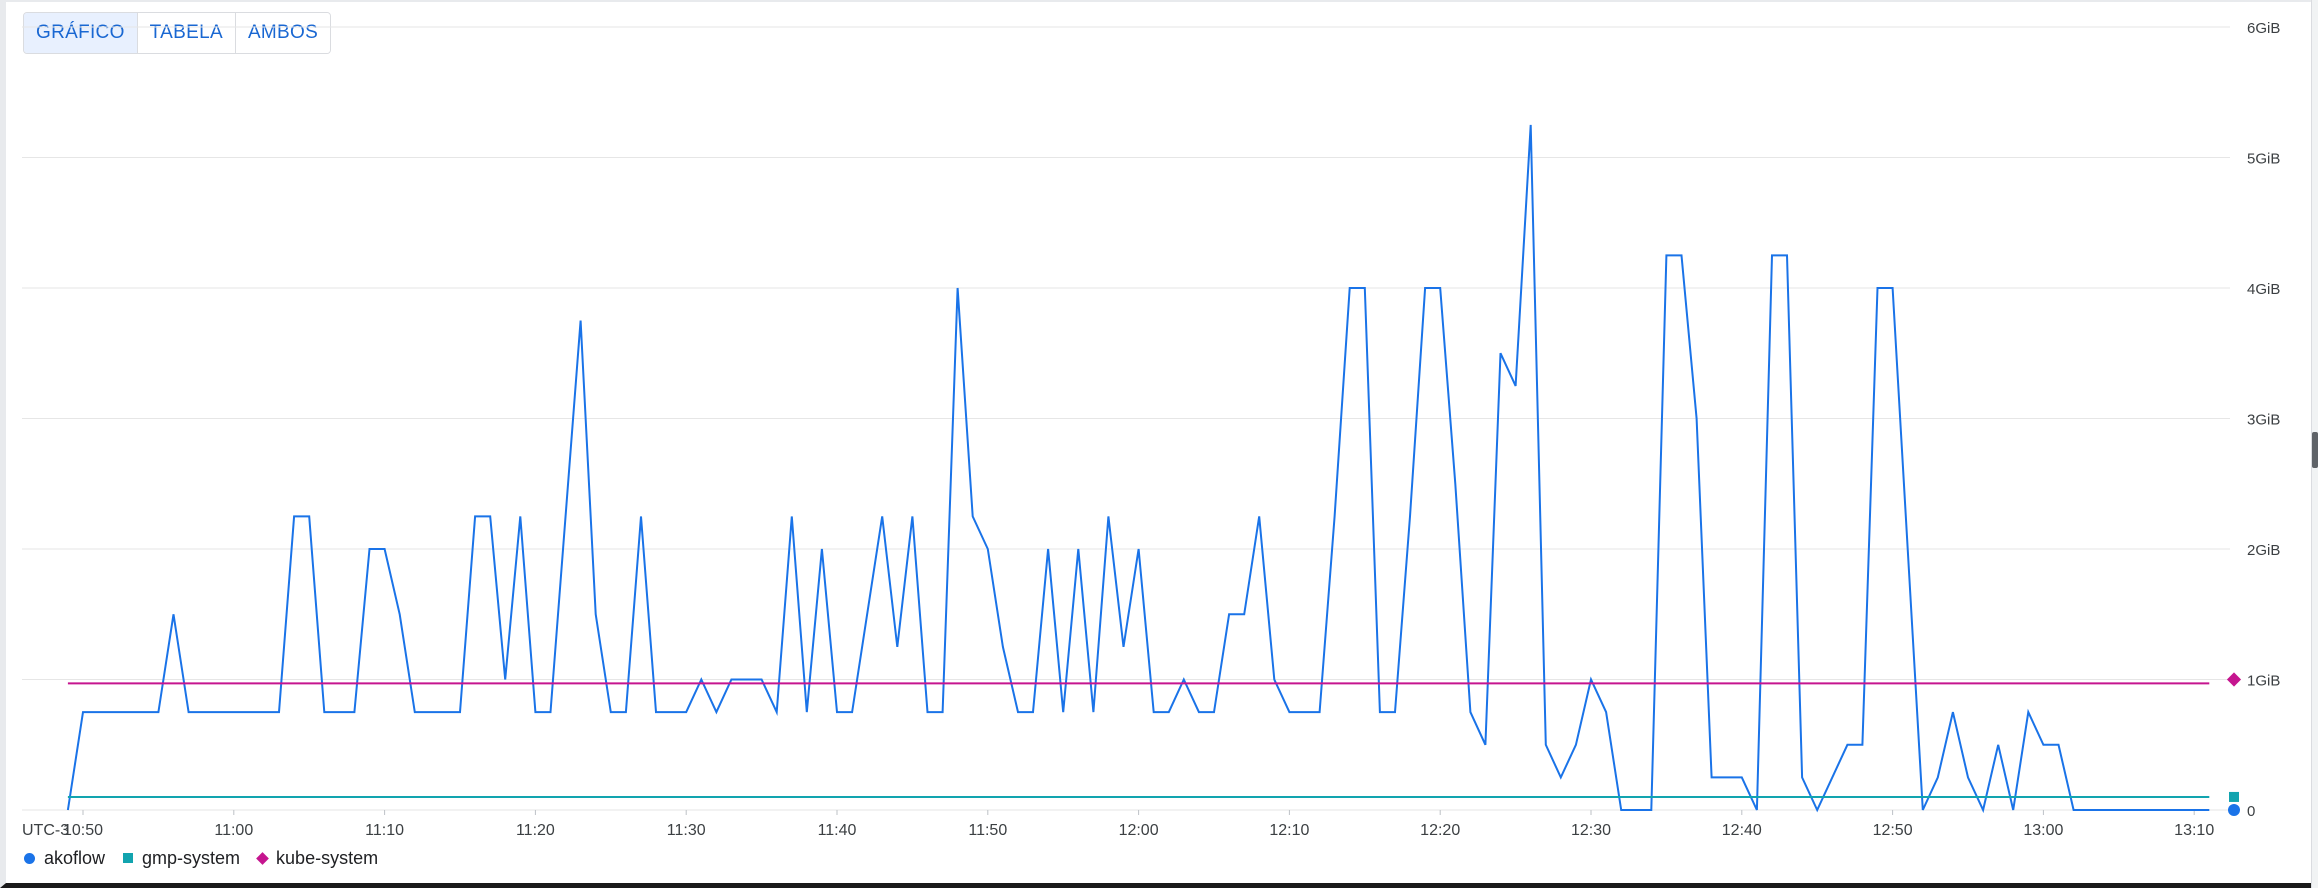 This screenshot has height=888, width=2318. What do you see at coordinates (1139, 830) in the screenshot?
I see `x-tick-label: 12:00` at bounding box center [1139, 830].